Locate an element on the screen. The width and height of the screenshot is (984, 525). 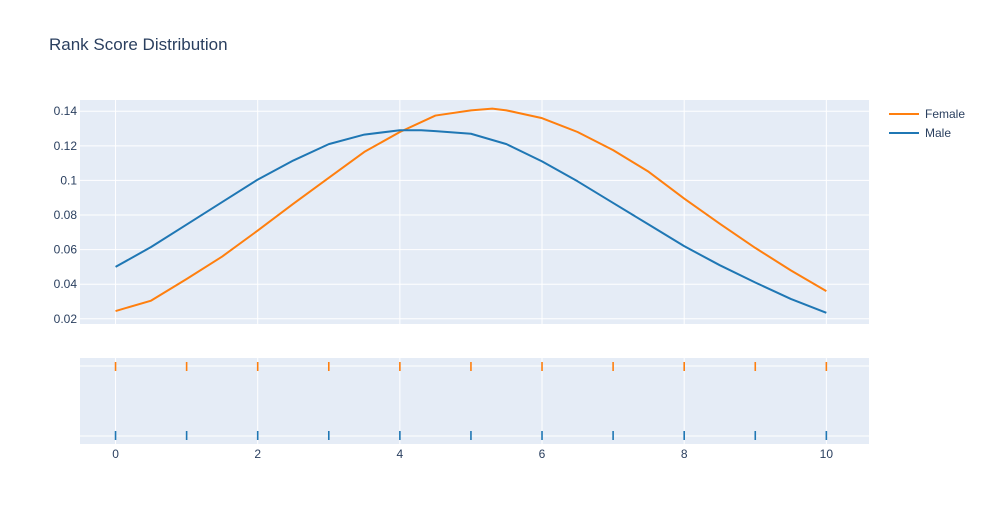
chart-title: Rank Score Distribution is located at coordinates (138, 44).